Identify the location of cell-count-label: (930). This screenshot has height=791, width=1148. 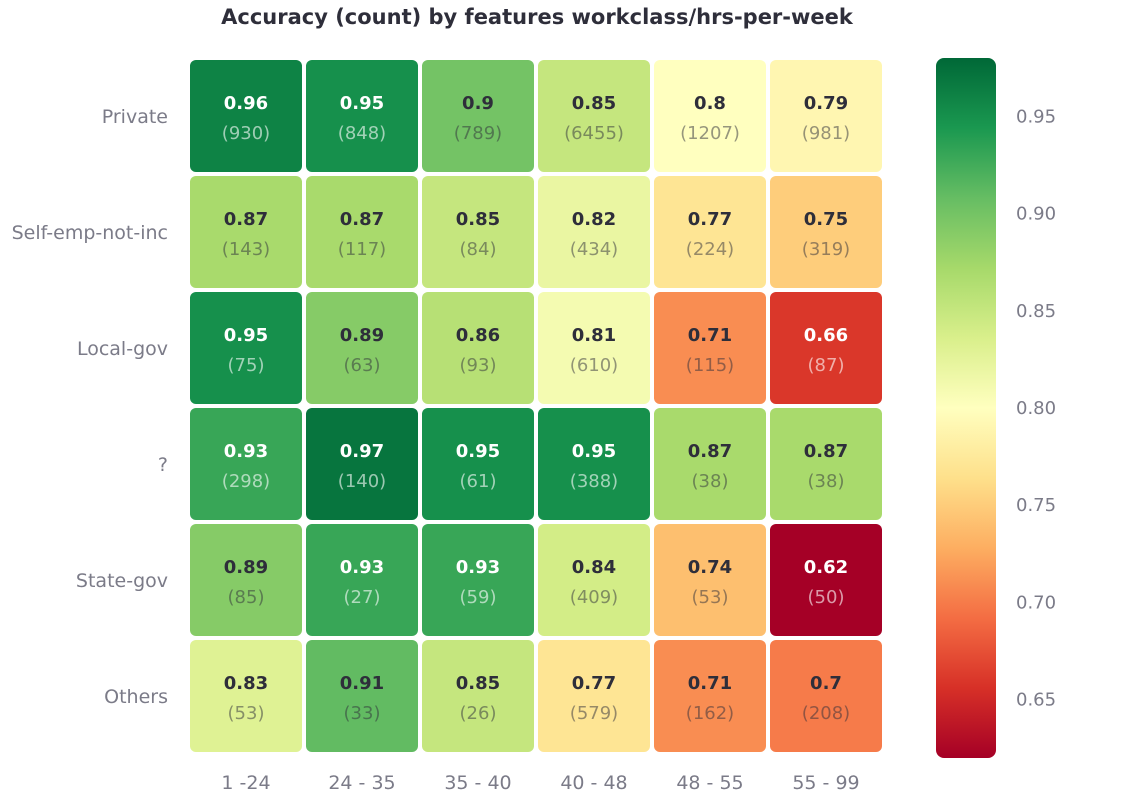
(246, 133).